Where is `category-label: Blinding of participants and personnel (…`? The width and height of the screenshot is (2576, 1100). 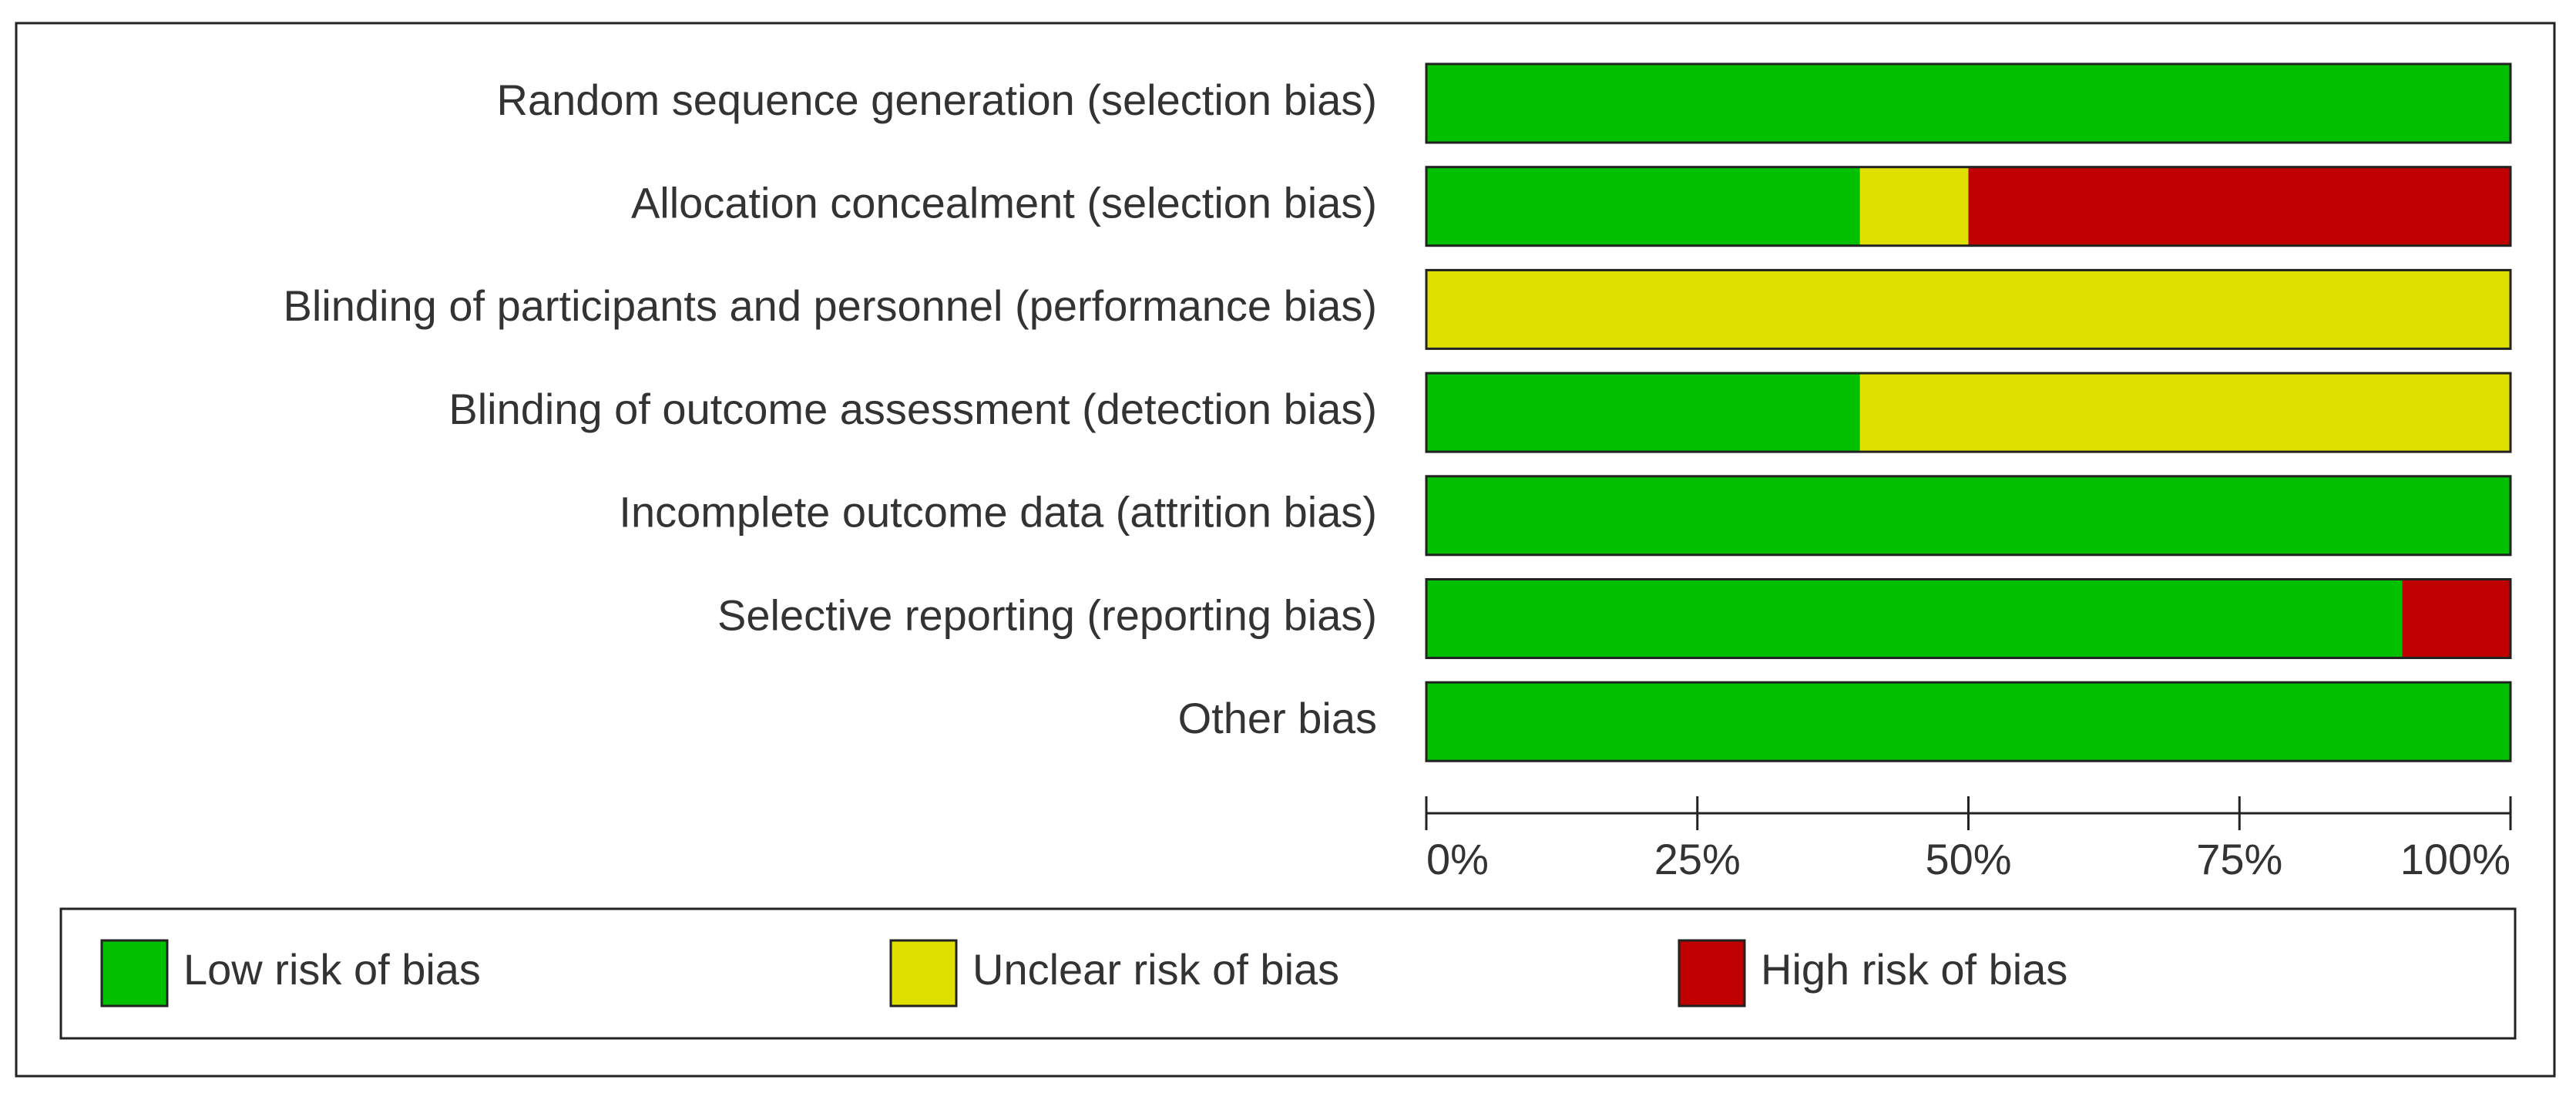 category-label: Blinding of participants and personnel (… is located at coordinates (830, 306).